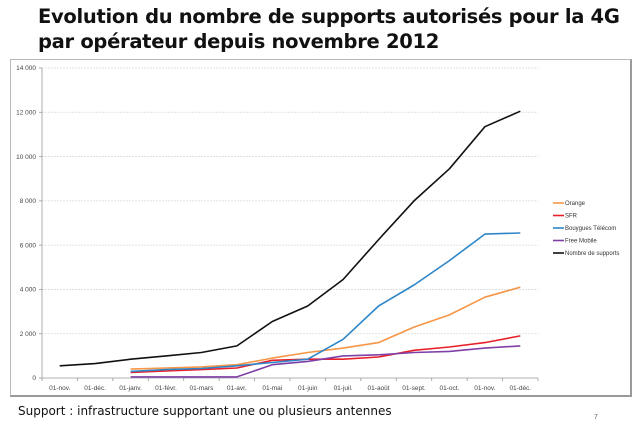  I want to click on y-tick-label: 6 000, so click(28, 245).